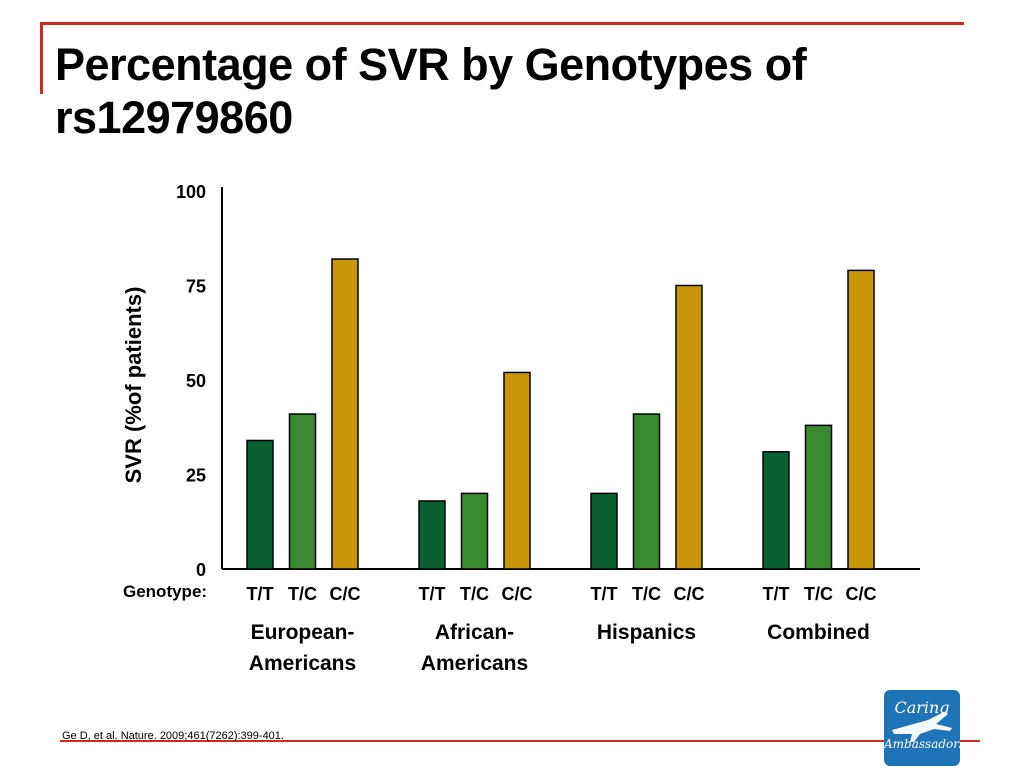 This screenshot has height=768, width=1024. What do you see at coordinates (502, 23) in the screenshot?
I see `title-rule-top` at bounding box center [502, 23].